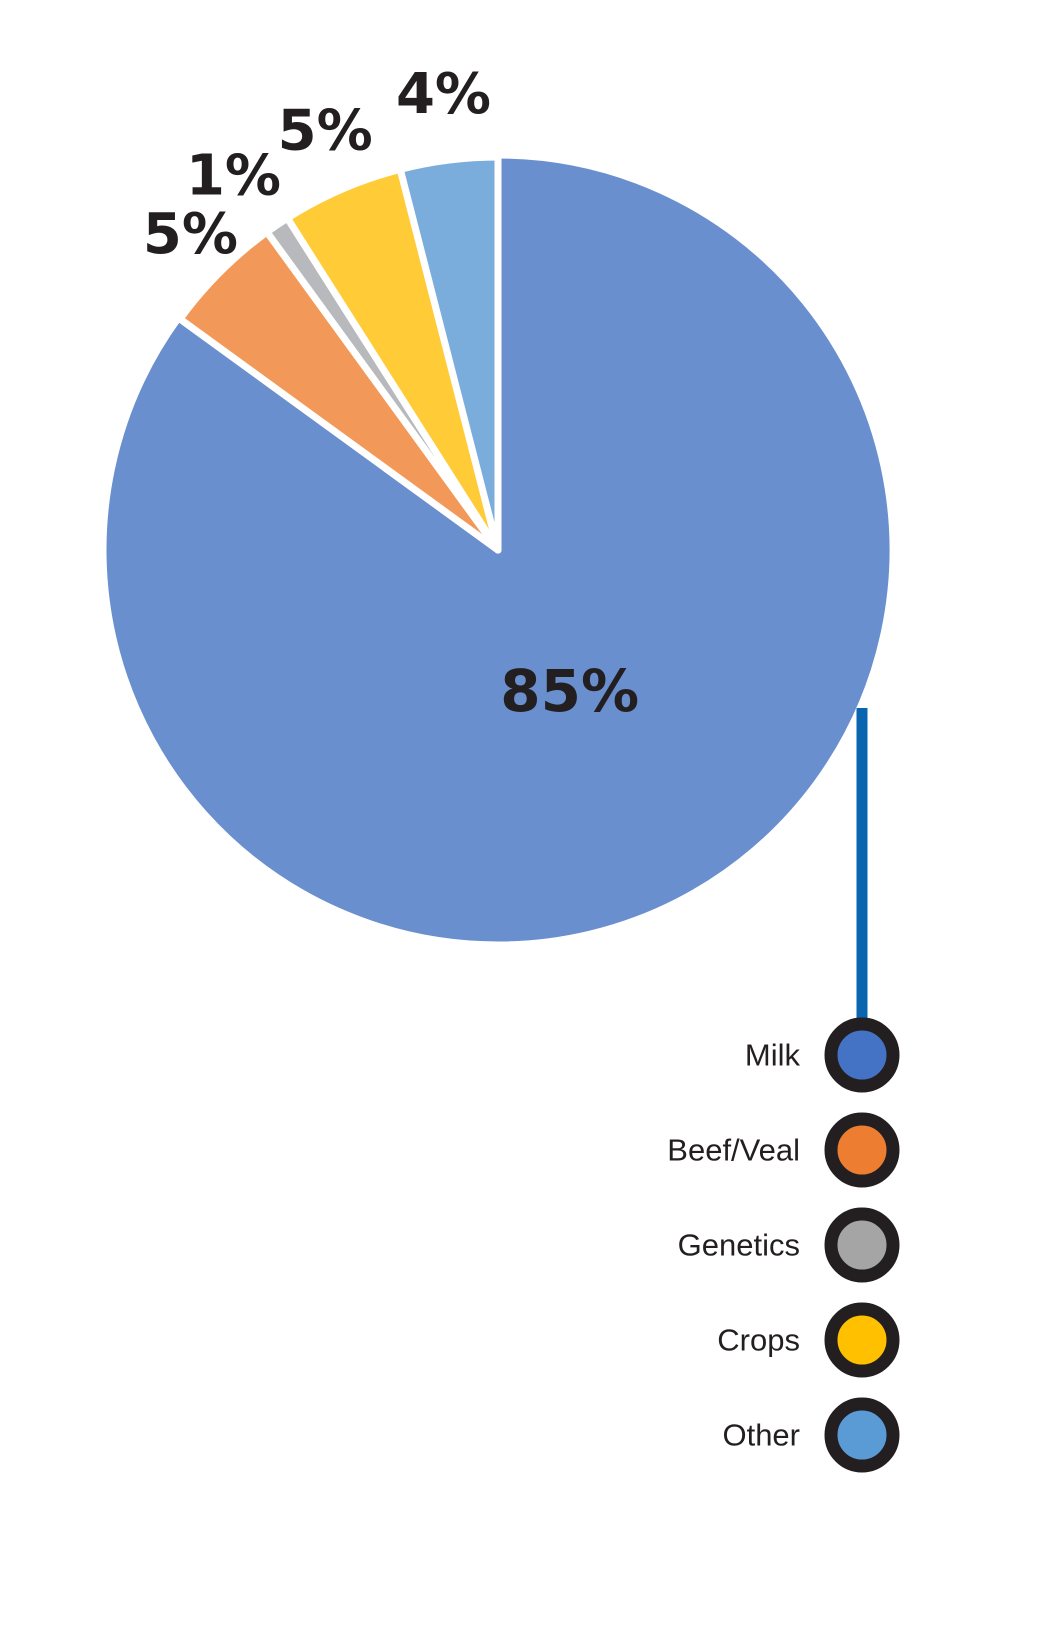 The image size is (1050, 1650). Describe the element at coordinates (443, 94) in the screenshot. I see `pie-label-other: 4%` at that location.